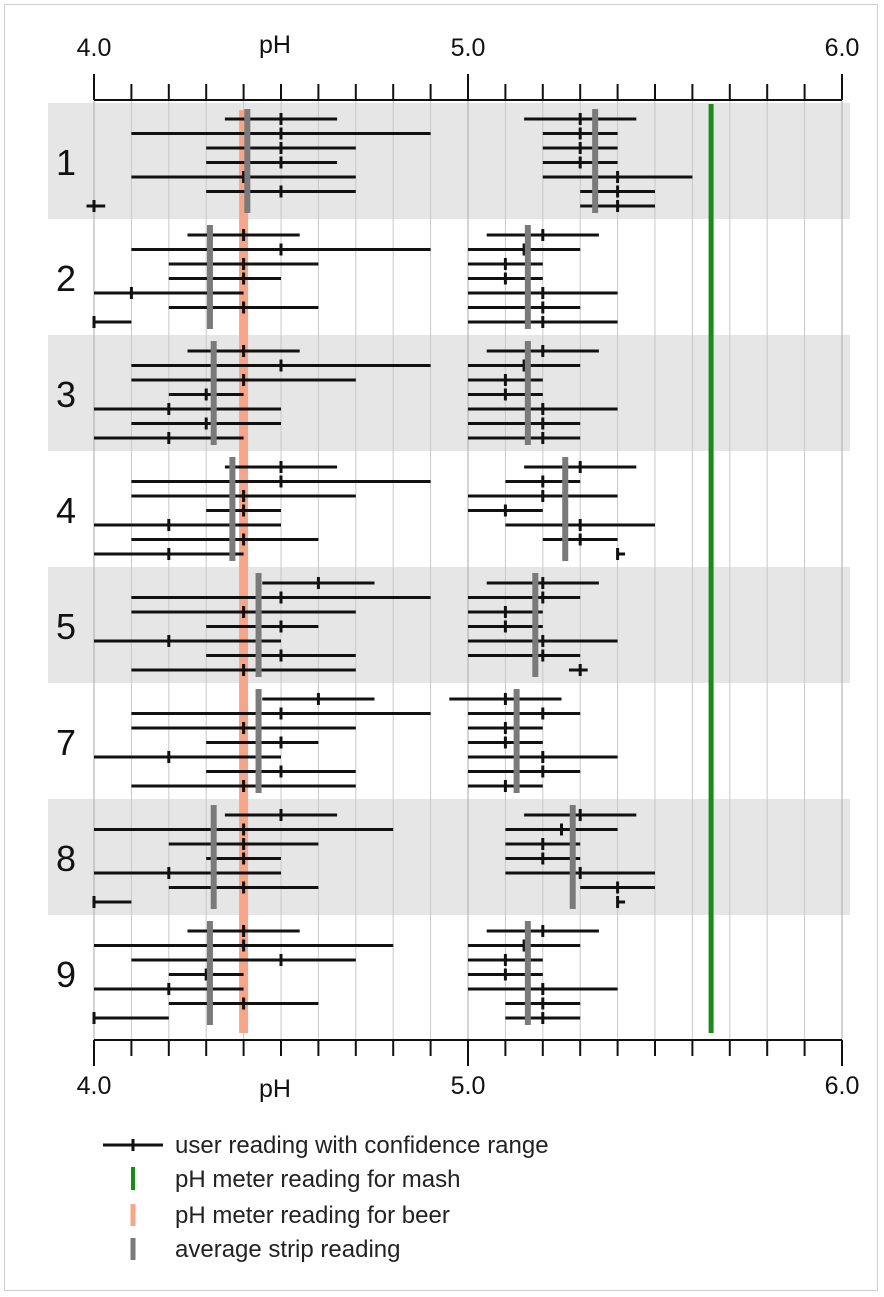  What do you see at coordinates (66, 974) in the screenshot?
I see `row-label: 9` at bounding box center [66, 974].